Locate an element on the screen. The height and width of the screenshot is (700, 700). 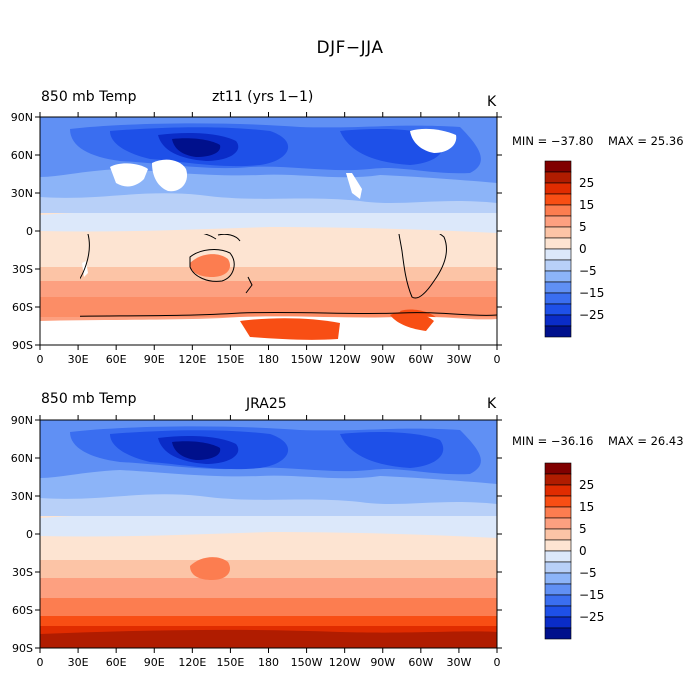
panel-1-max-label: MAX = 25.36 is located at coordinates (646, 141).